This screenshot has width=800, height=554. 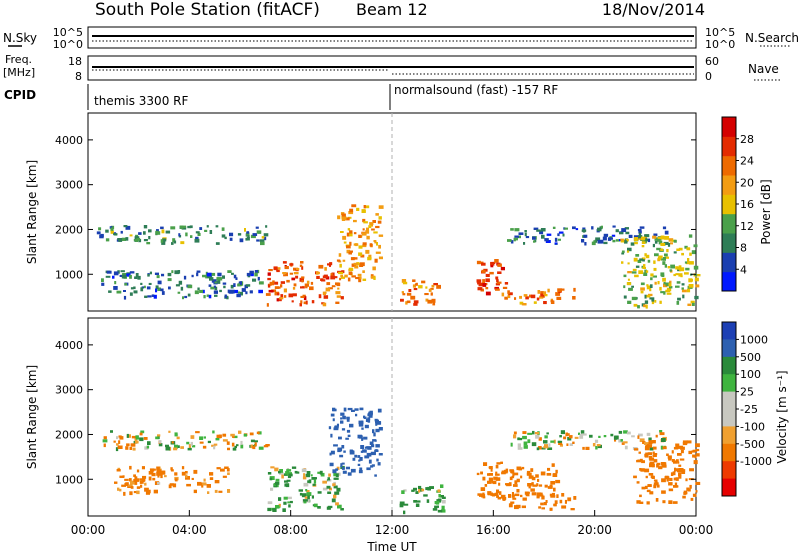 I want to click on ytick-label: 3000, so click(x=69, y=390).